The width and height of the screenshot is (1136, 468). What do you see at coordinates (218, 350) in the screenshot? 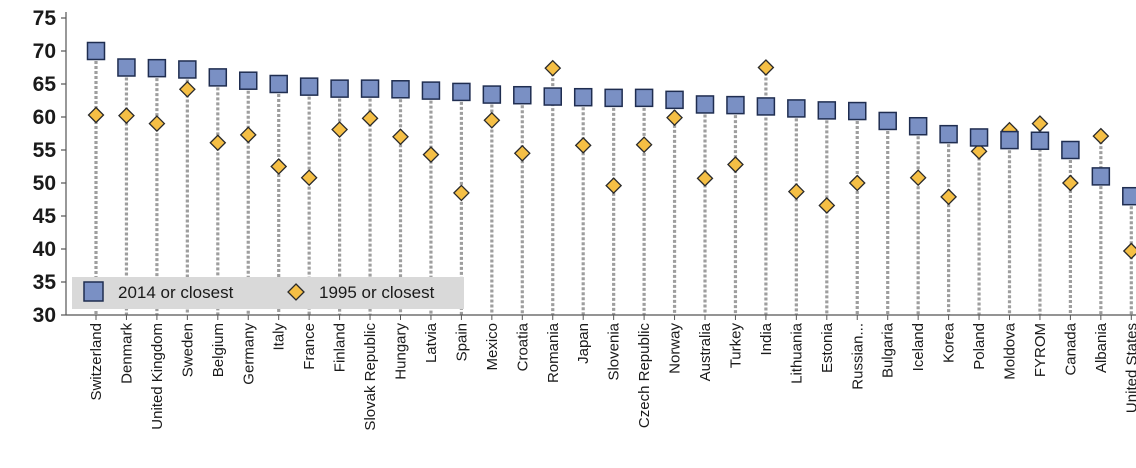
I see `x-category-label: Belgium` at bounding box center [218, 350].